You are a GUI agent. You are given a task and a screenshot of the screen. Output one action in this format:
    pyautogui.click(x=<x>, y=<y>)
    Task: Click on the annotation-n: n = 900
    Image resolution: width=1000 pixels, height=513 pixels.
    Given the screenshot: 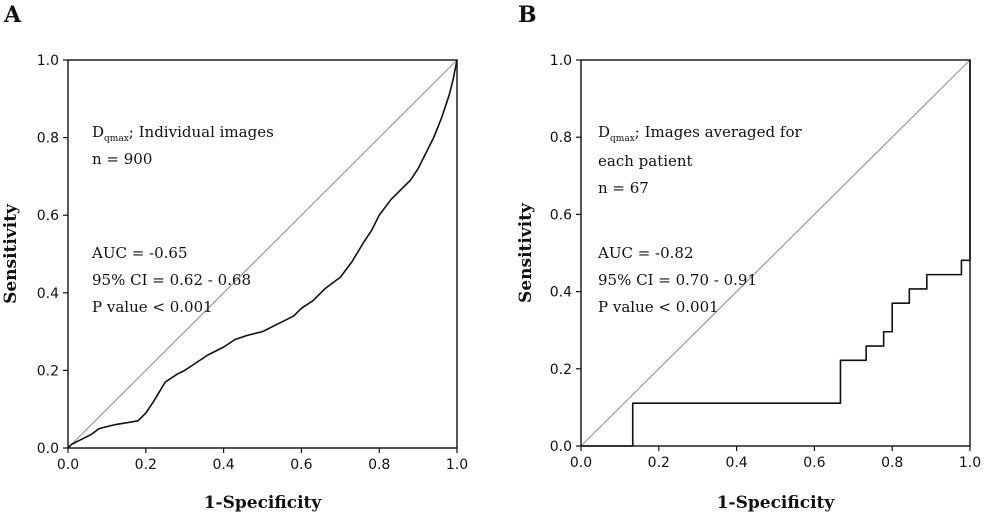 What is the action you would take?
    pyautogui.click(x=122, y=159)
    